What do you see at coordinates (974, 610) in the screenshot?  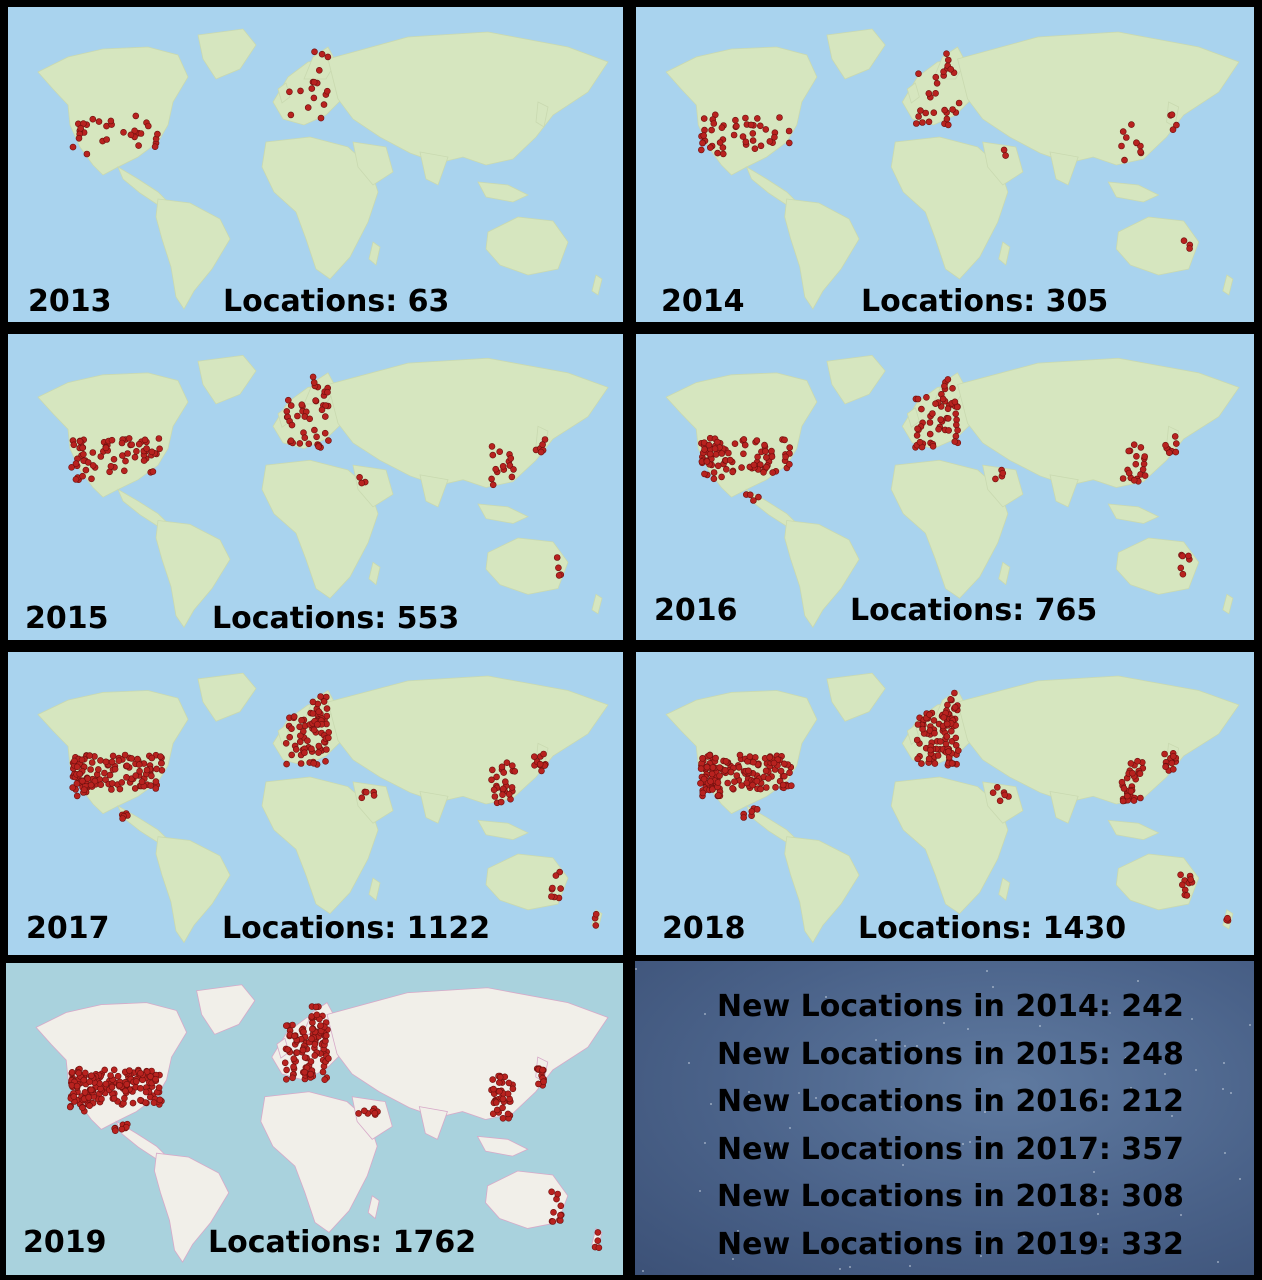 I see `locations-count: Locations: 765` at bounding box center [974, 610].